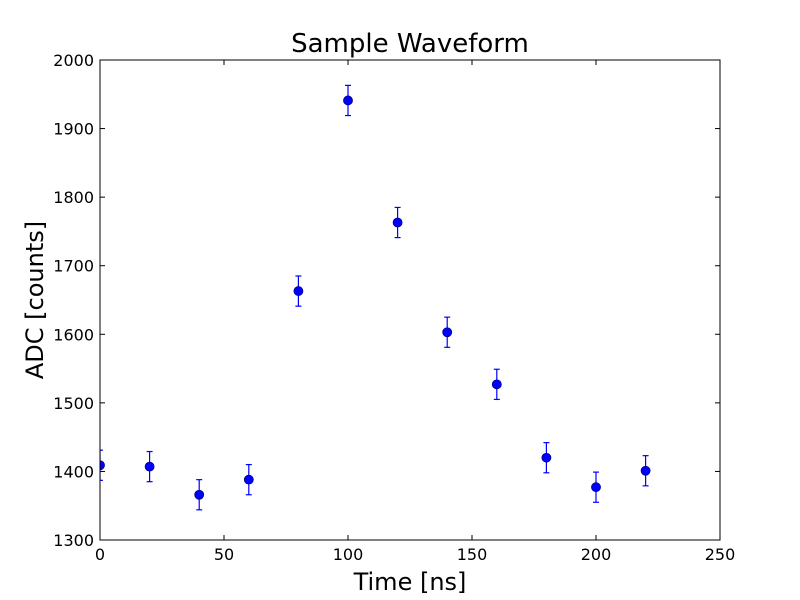  What do you see at coordinates (224, 554) in the screenshot?
I see `x-tick-label: 50` at bounding box center [224, 554].